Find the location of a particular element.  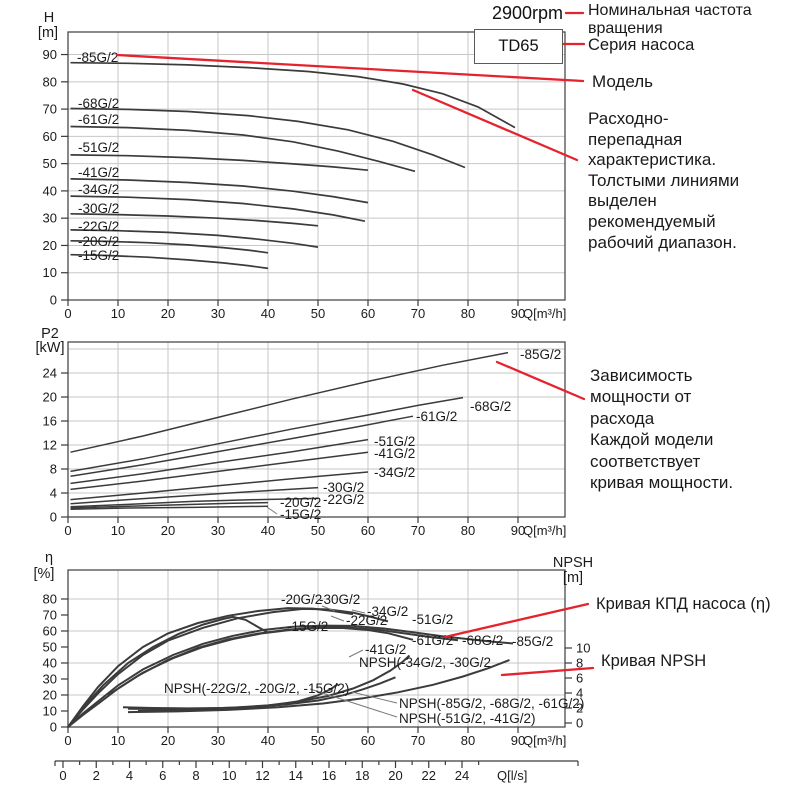

svg-text: 14 is located at coordinates (296, 775).